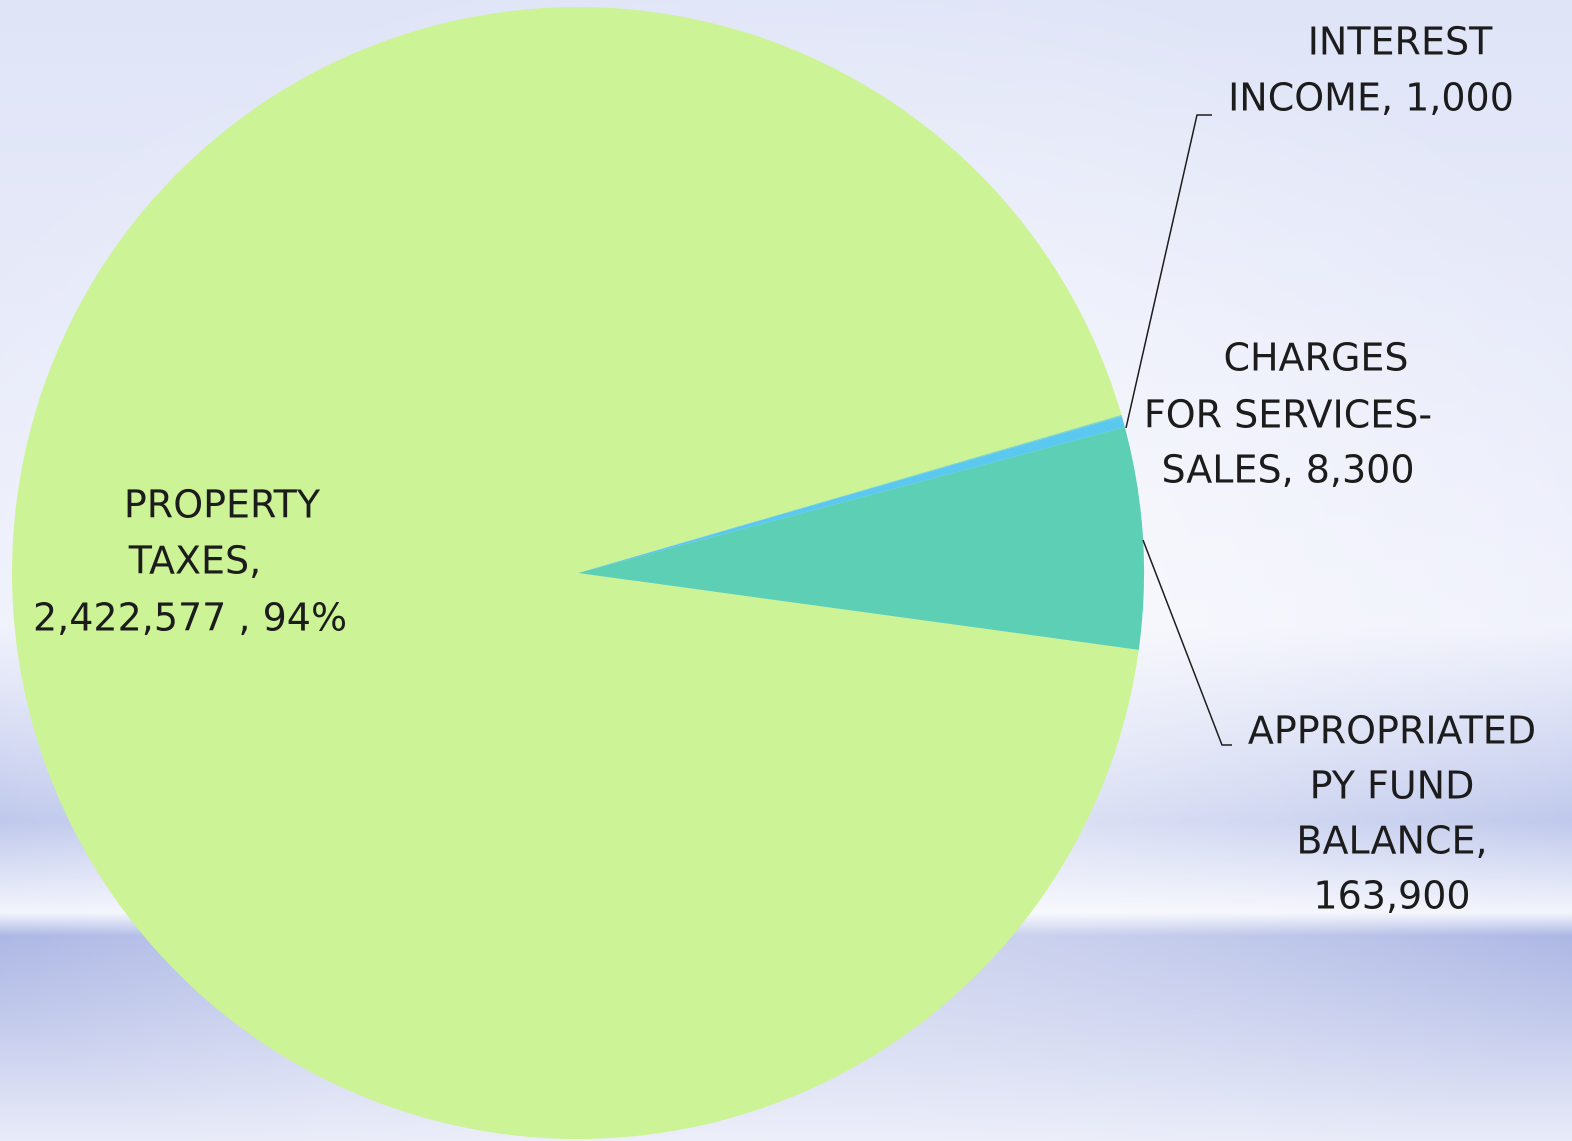  I want to click on data-label: INCOME, 1,000, so click(1371, 98).